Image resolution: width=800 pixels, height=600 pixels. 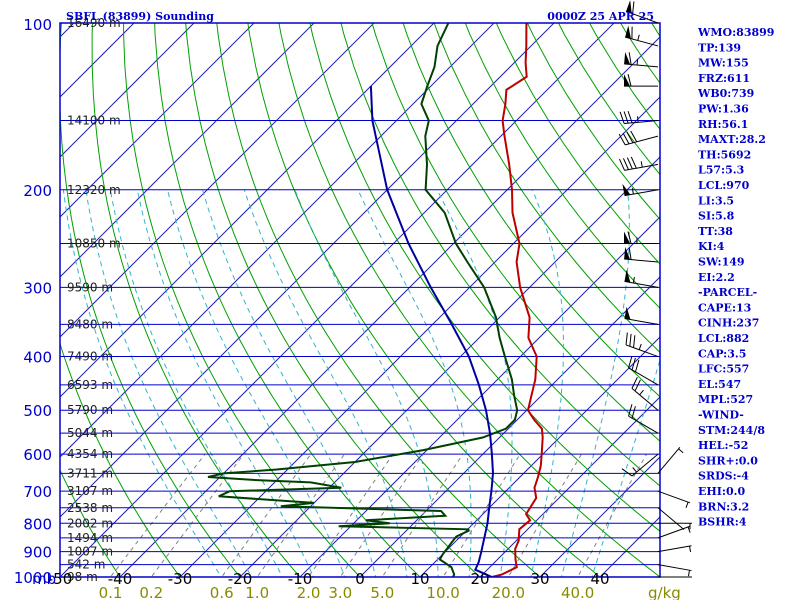 What do you see at coordinates (329, 579) in the screenshot?
I see `temperature-labels: -50 -40 -30 -20 -10 0 10 20 30 40` at bounding box center [329, 579].